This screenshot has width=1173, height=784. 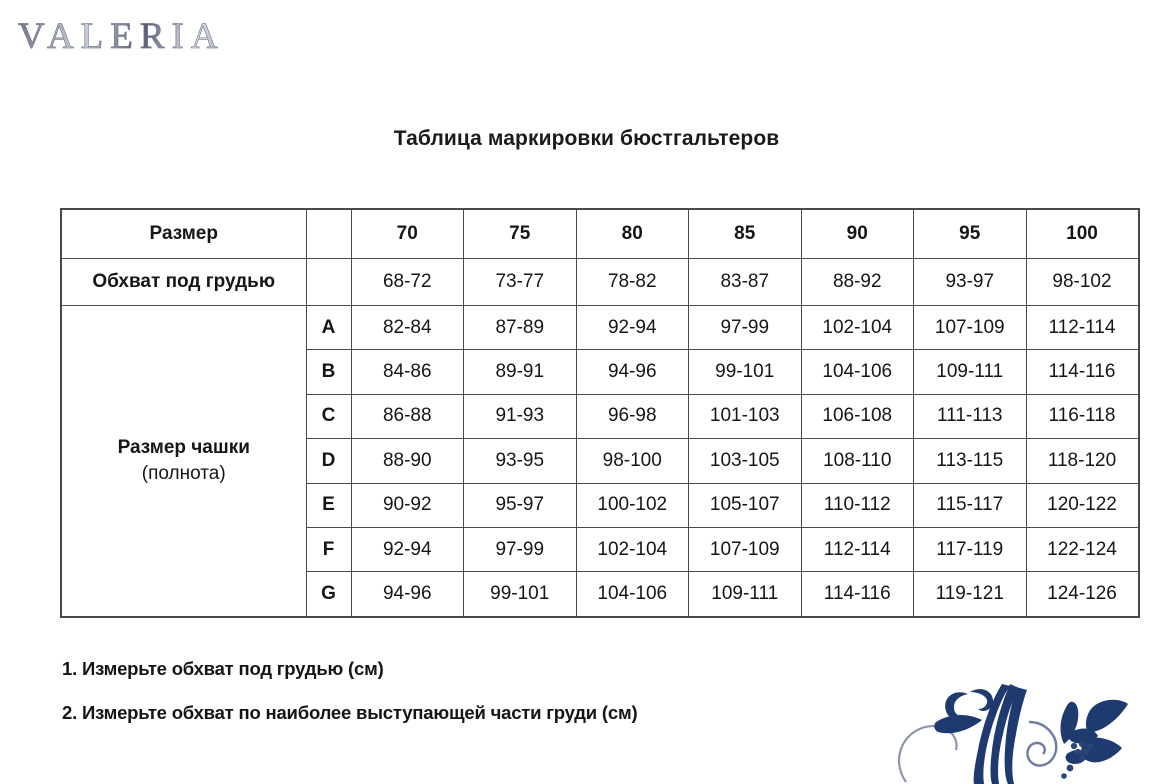 What do you see at coordinates (970, 549) in the screenshot?
I see `cup-measure-cell: 117-119` at bounding box center [970, 549].